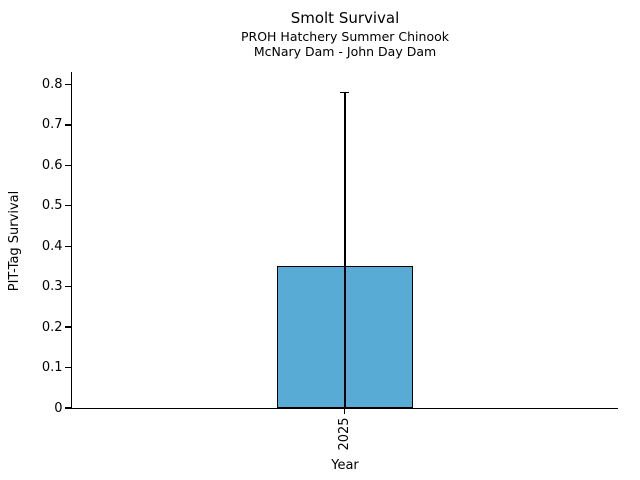  Describe the element at coordinates (52, 206) in the screenshot. I see `y-tick-label: 0.5` at that location.